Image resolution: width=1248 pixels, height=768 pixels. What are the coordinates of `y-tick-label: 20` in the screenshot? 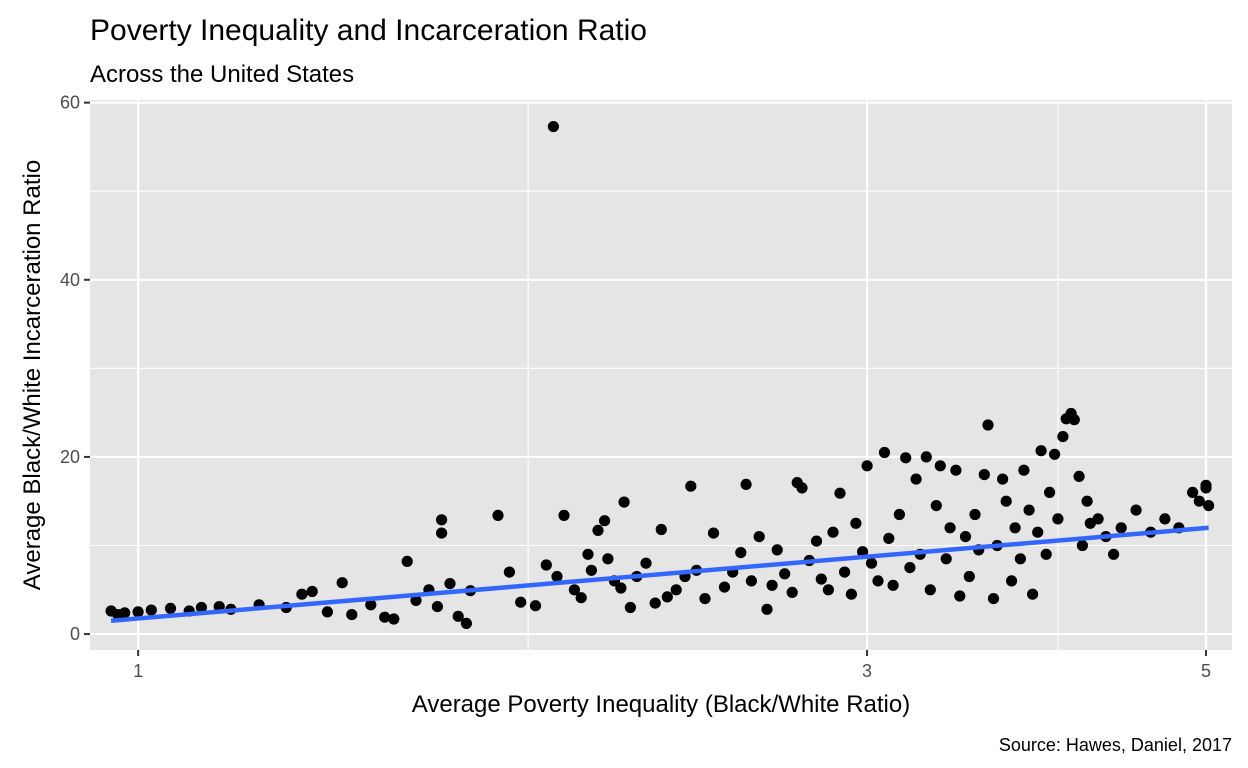 It's located at (70, 457).